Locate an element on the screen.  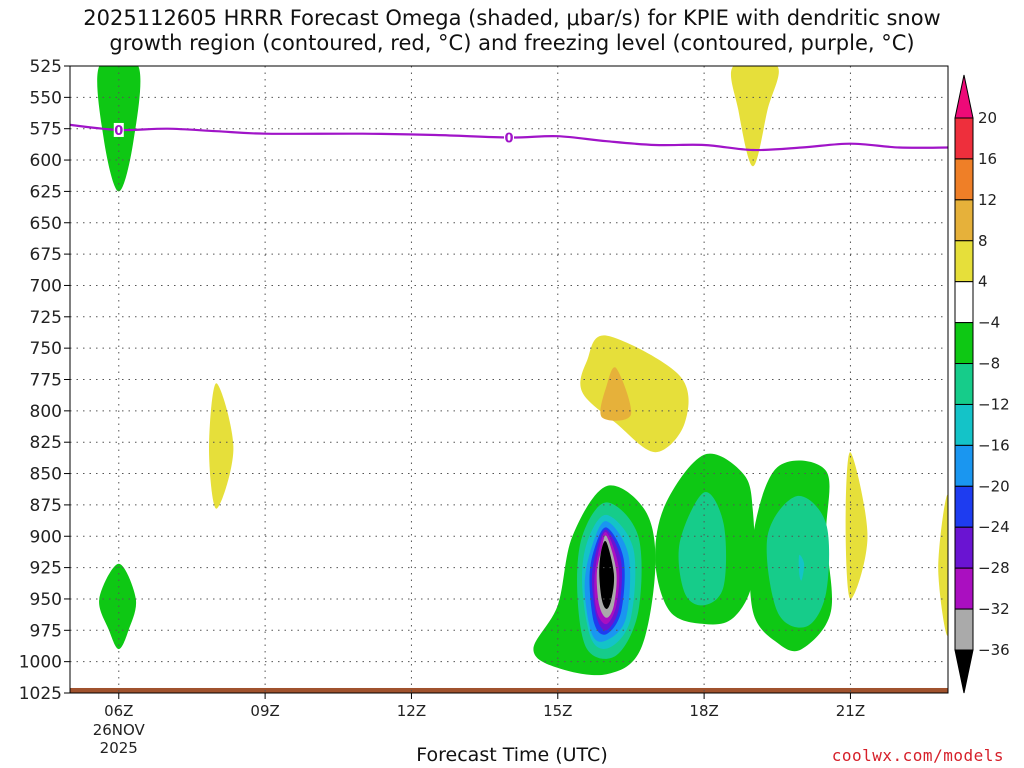
y-tick-label: 550 is located at coordinates (46, 98).